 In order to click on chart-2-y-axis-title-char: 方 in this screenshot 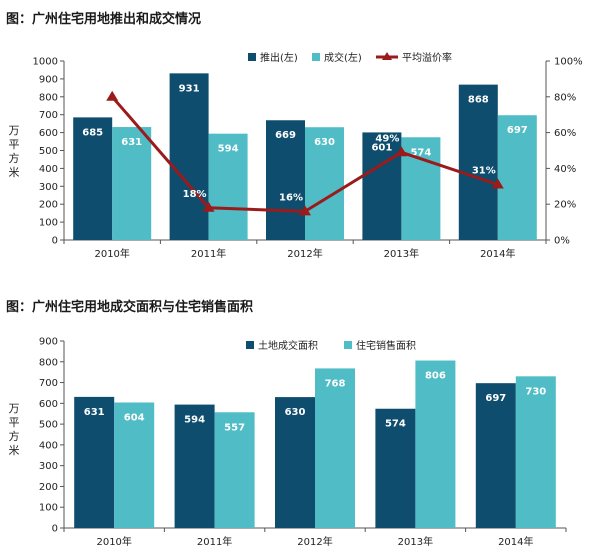, I will do `click(14, 436)`.